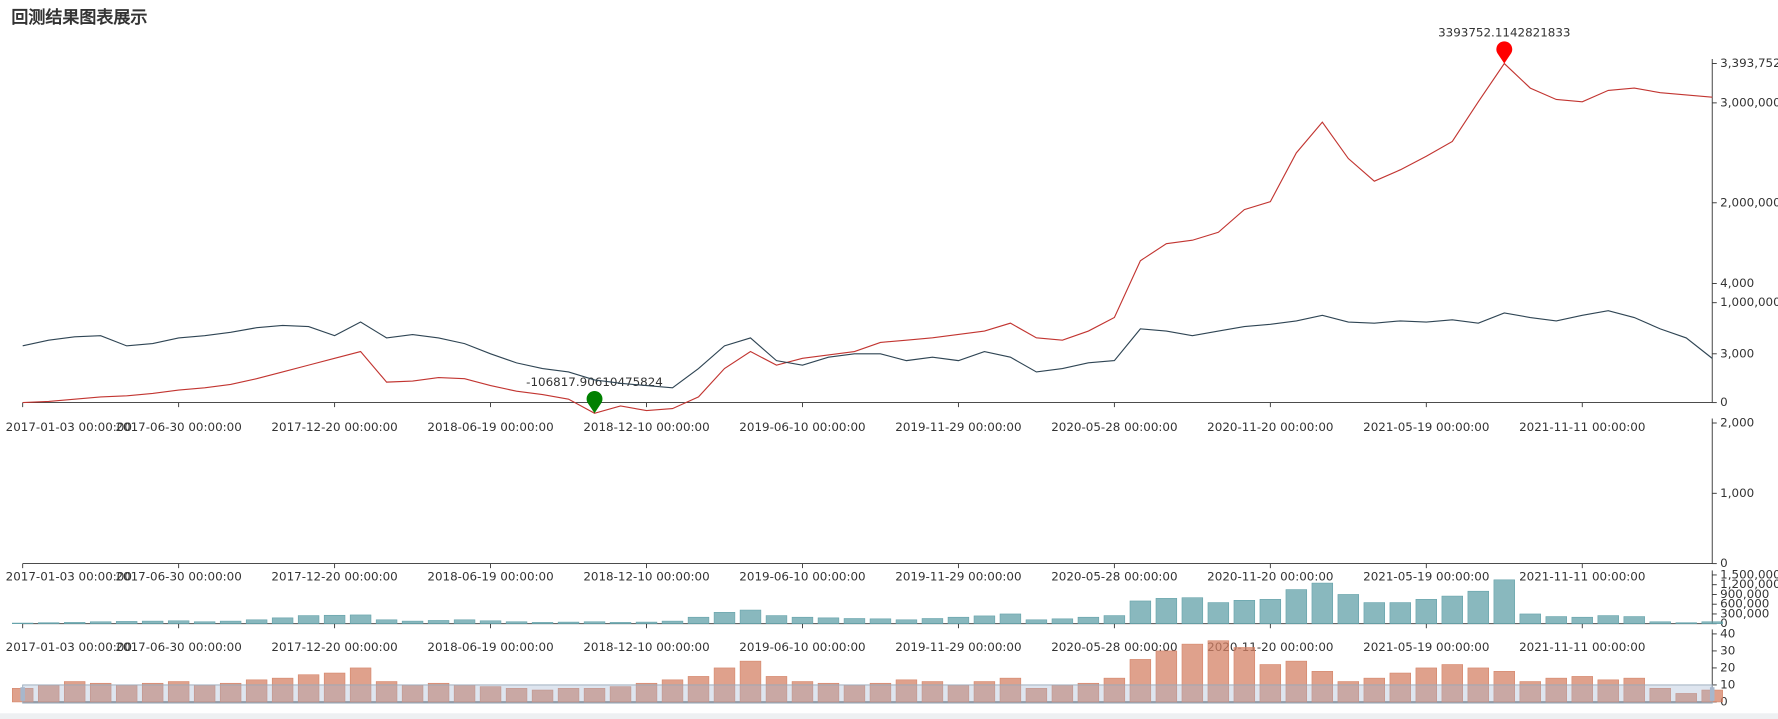  What do you see at coordinates (1727, 684) in the screenshot?
I see `y-tick-label: 10` at bounding box center [1727, 684].